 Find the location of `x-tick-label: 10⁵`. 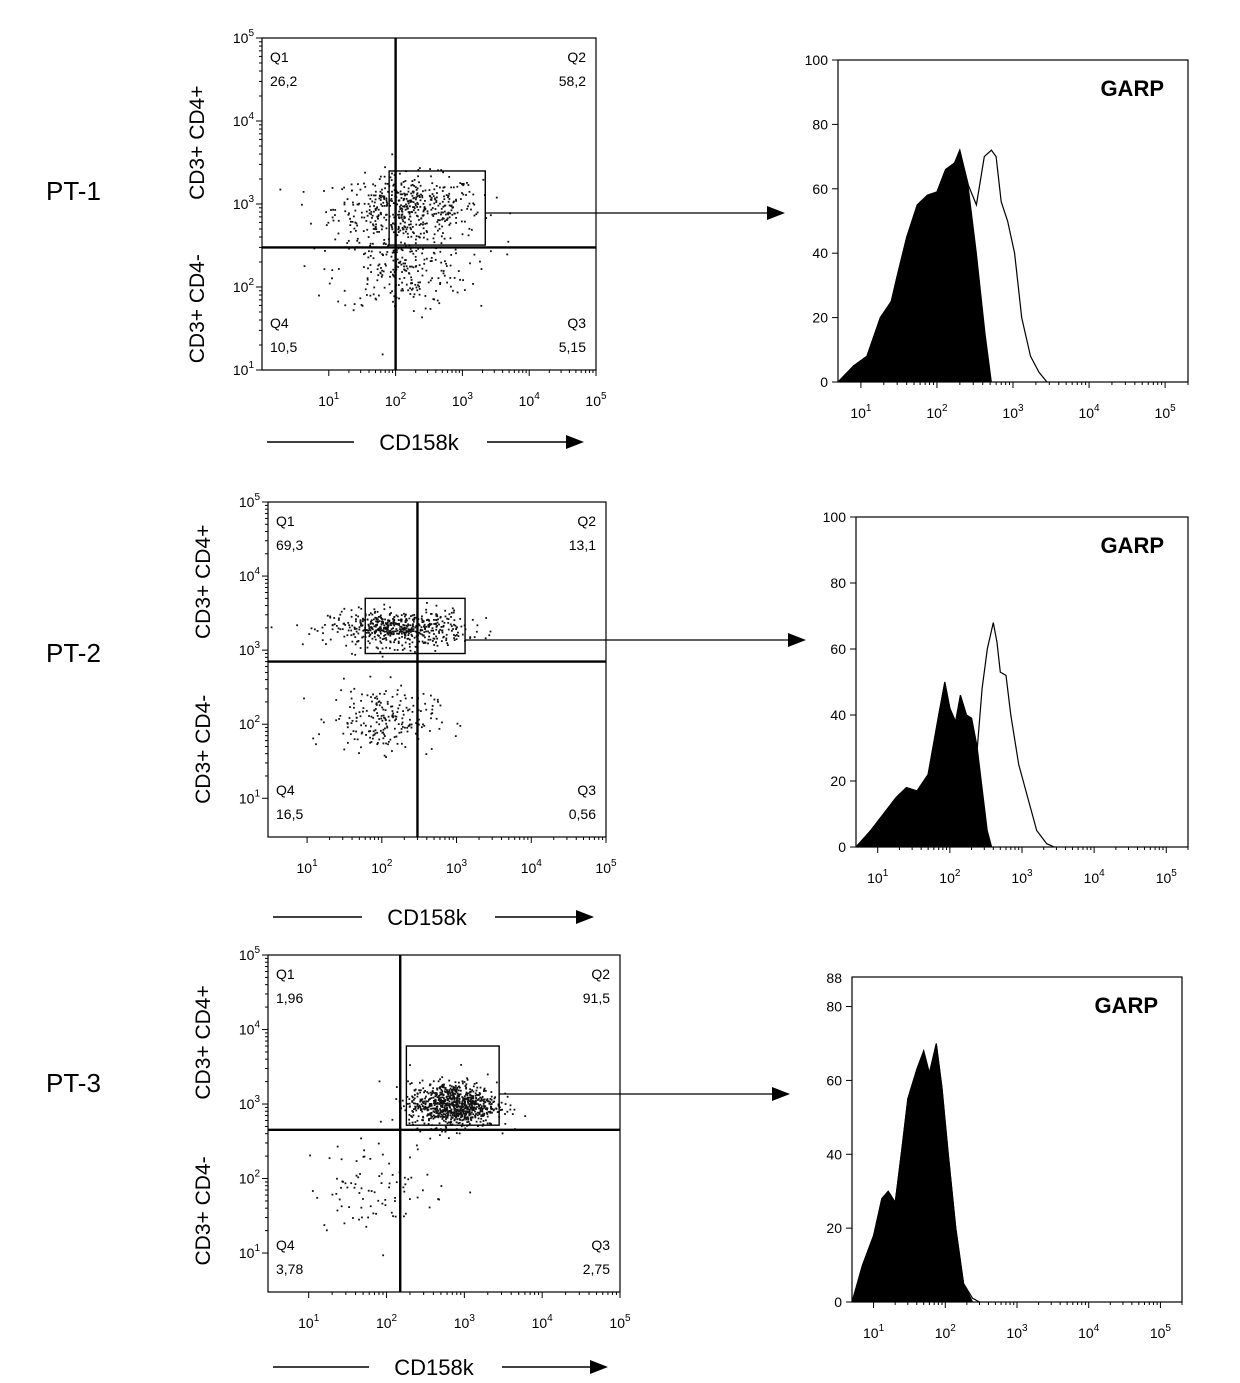

x-tick-label: 10⁵ is located at coordinates (1161, 1332).